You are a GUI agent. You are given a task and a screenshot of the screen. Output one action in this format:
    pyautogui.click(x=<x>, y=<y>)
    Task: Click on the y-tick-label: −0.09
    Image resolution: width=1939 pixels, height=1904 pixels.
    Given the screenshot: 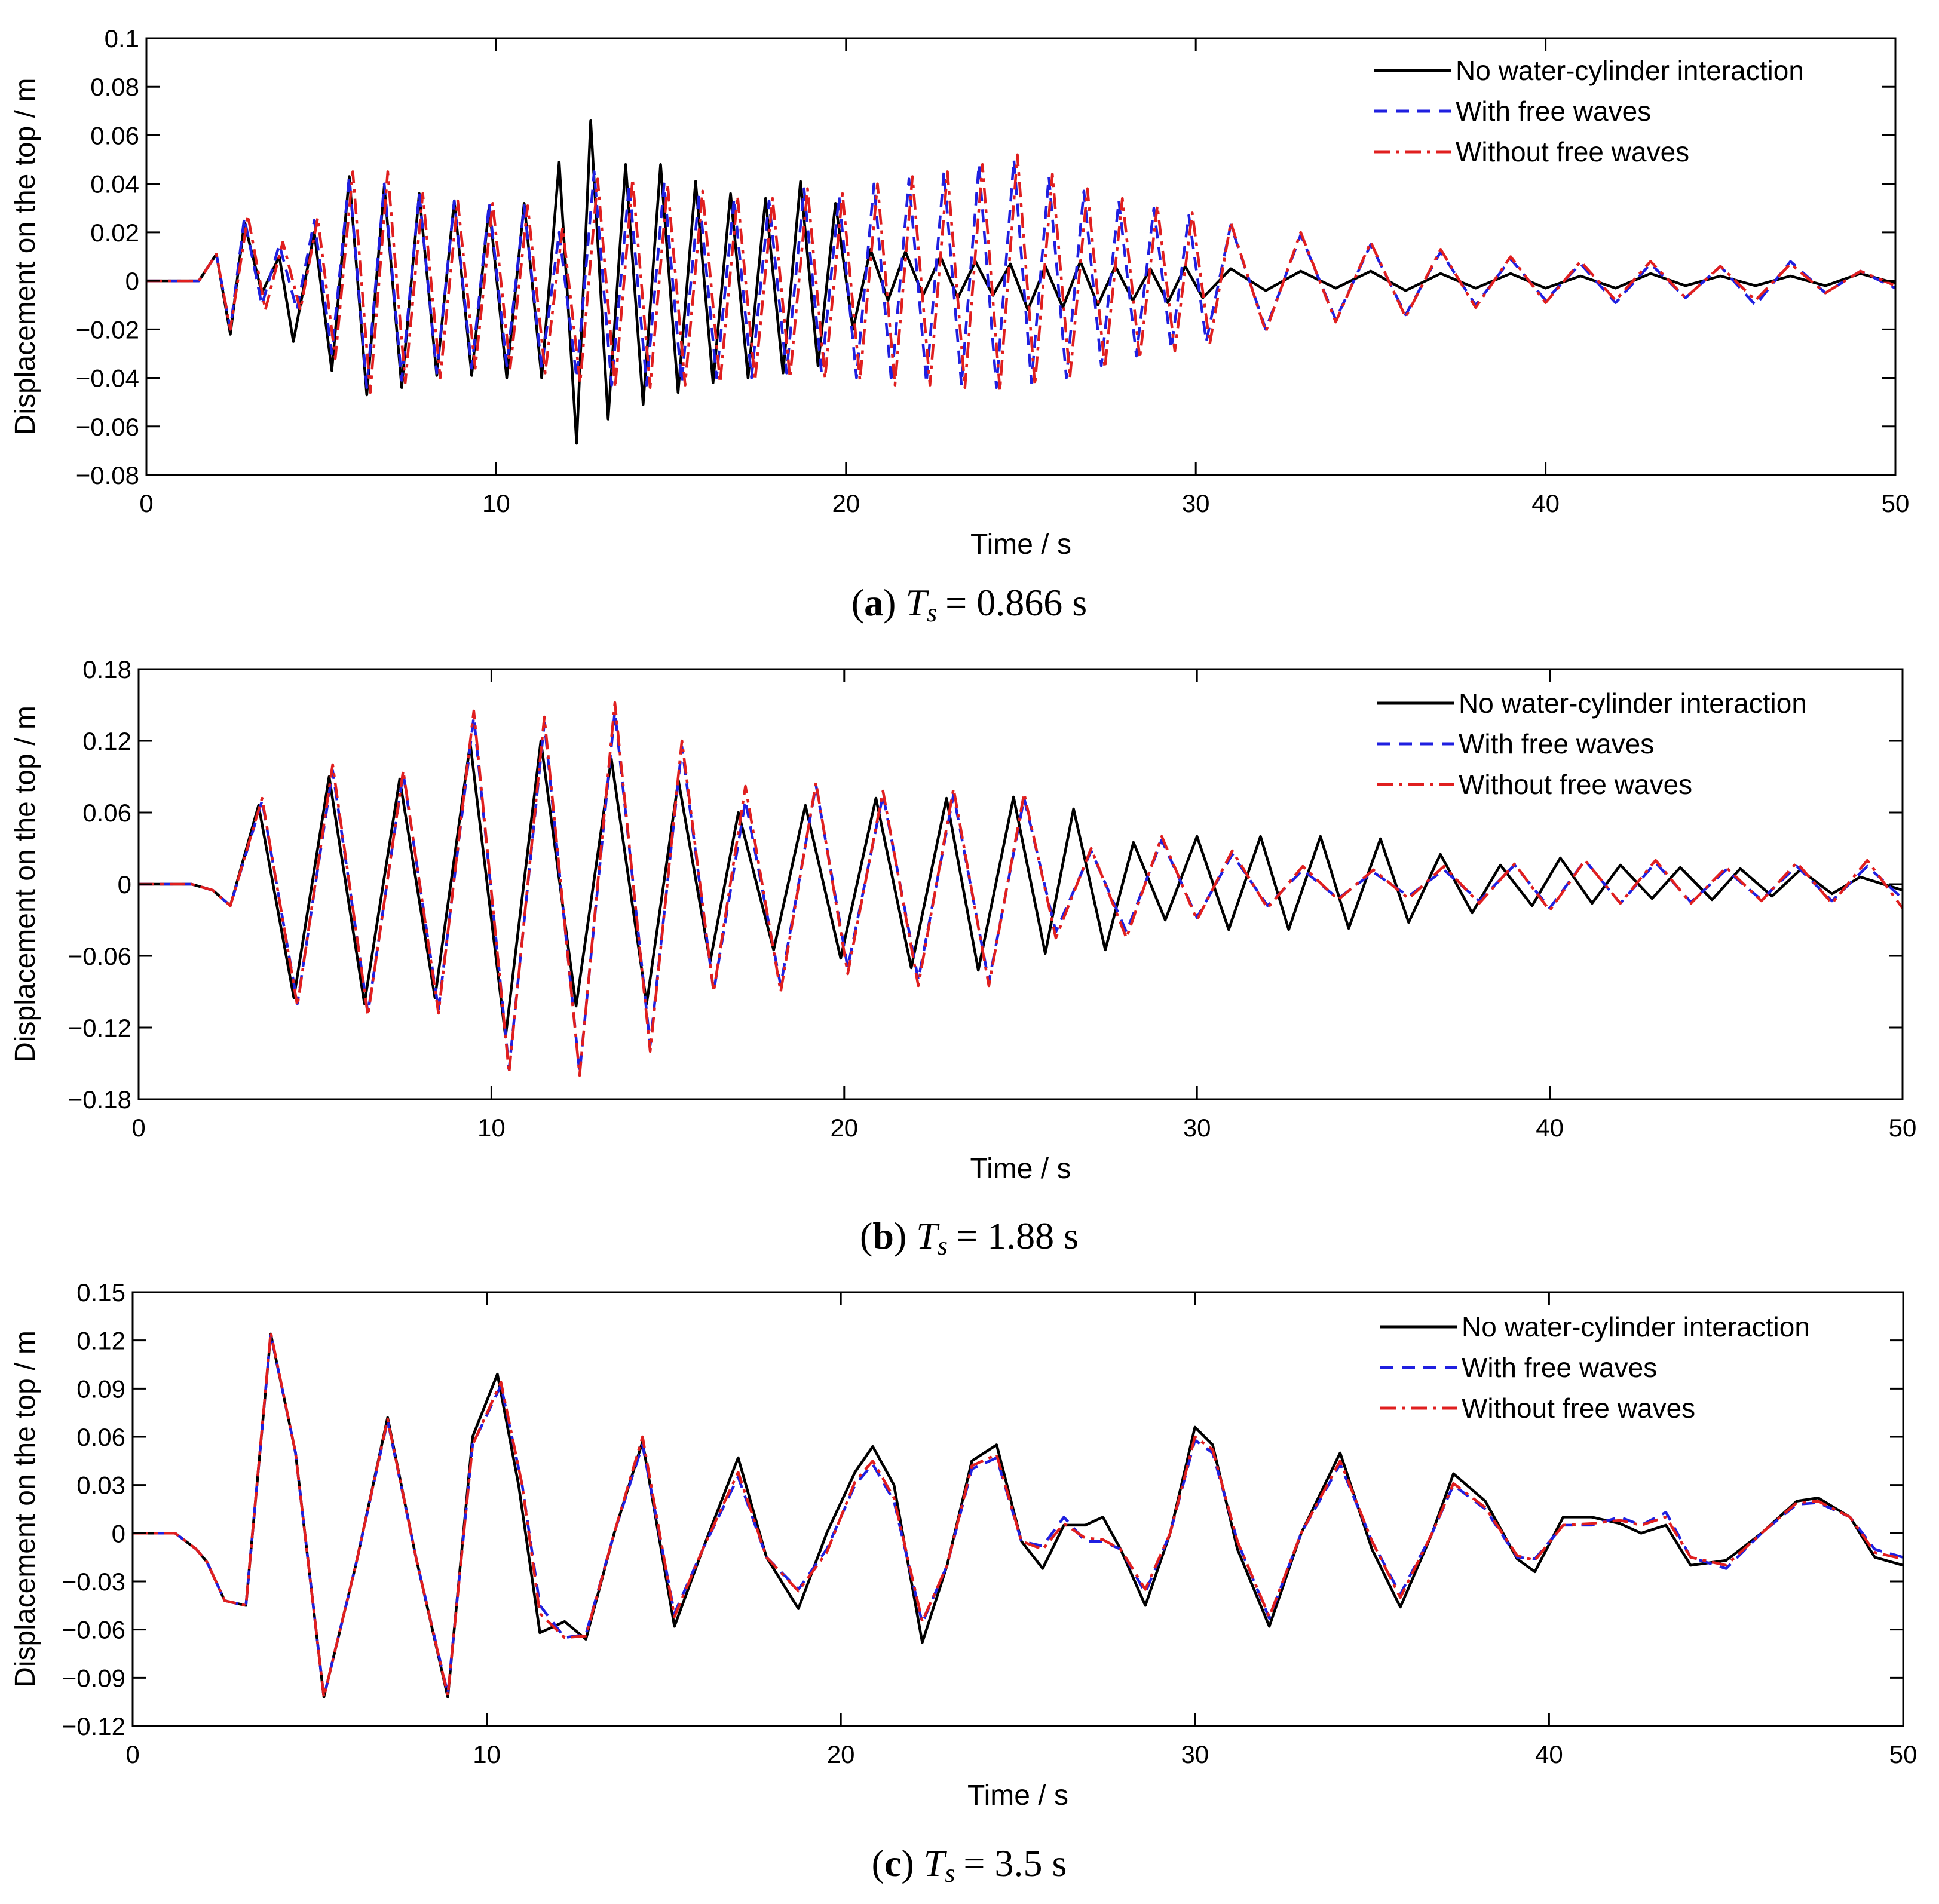 What is the action you would take?
    pyautogui.click(x=93, y=1678)
    